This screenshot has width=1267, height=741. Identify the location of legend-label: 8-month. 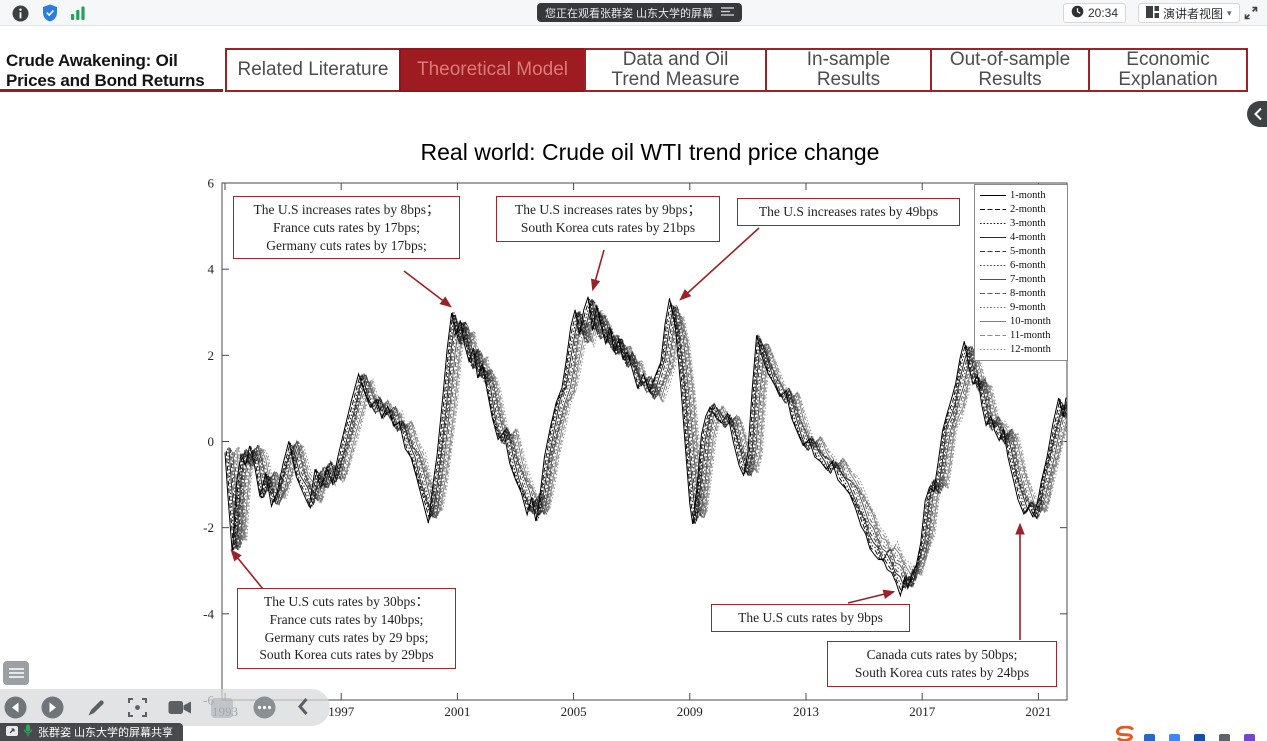
(1028, 293).